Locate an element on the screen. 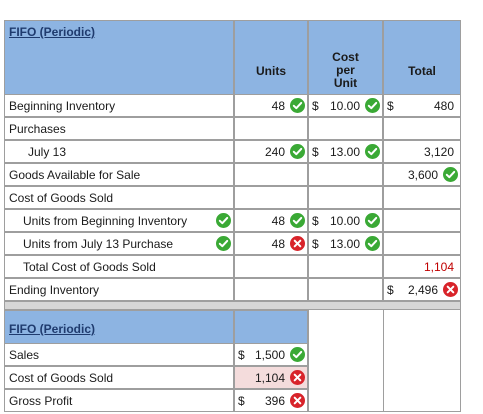 The image size is (483, 414). label-text: Total Cost of Goods Sold is located at coordinates (89, 266).